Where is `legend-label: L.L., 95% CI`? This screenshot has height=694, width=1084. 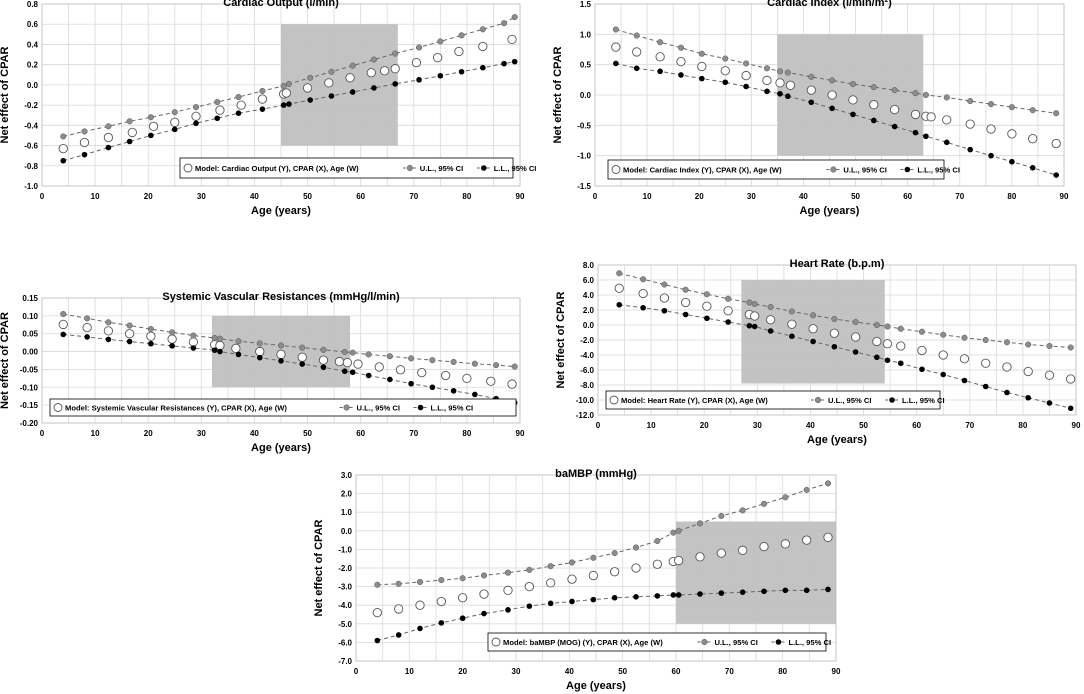 legend-label: L.L., 95% CI is located at coordinates (452, 408).